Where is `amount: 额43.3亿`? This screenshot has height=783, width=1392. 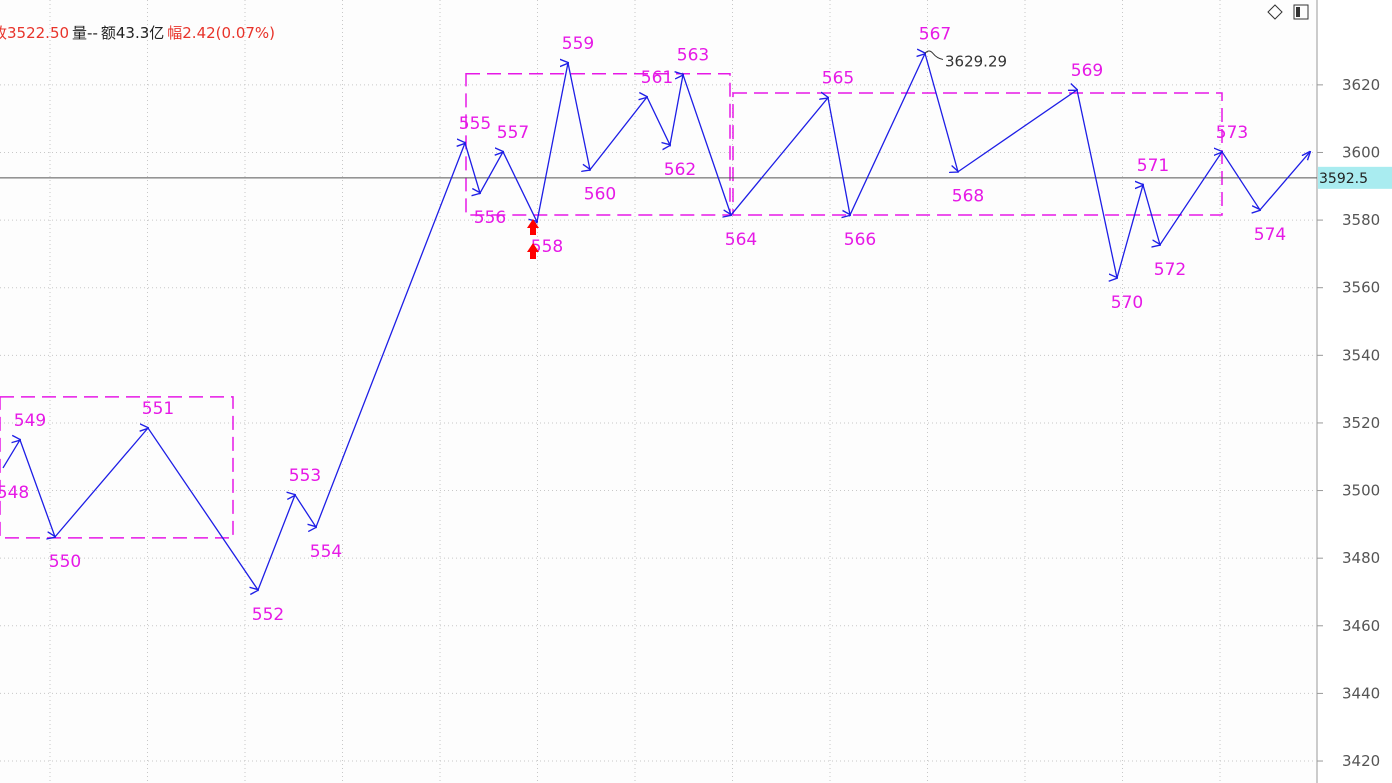 amount: 额43.3亿 is located at coordinates (132, 33).